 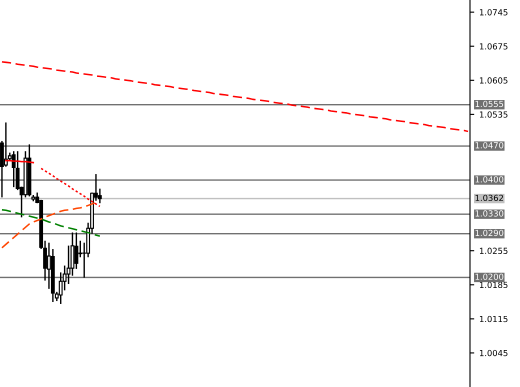 What do you see at coordinates (494, 285) in the screenshot?
I see `y-tick-label: 1.0185` at bounding box center [494, 285].